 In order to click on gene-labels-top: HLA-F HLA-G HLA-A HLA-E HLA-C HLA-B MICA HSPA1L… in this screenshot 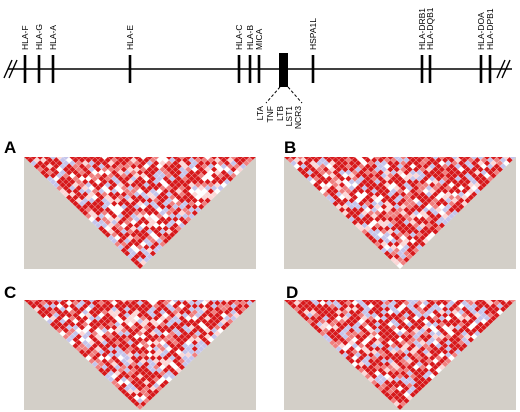, I will do `click(257, 28)`.